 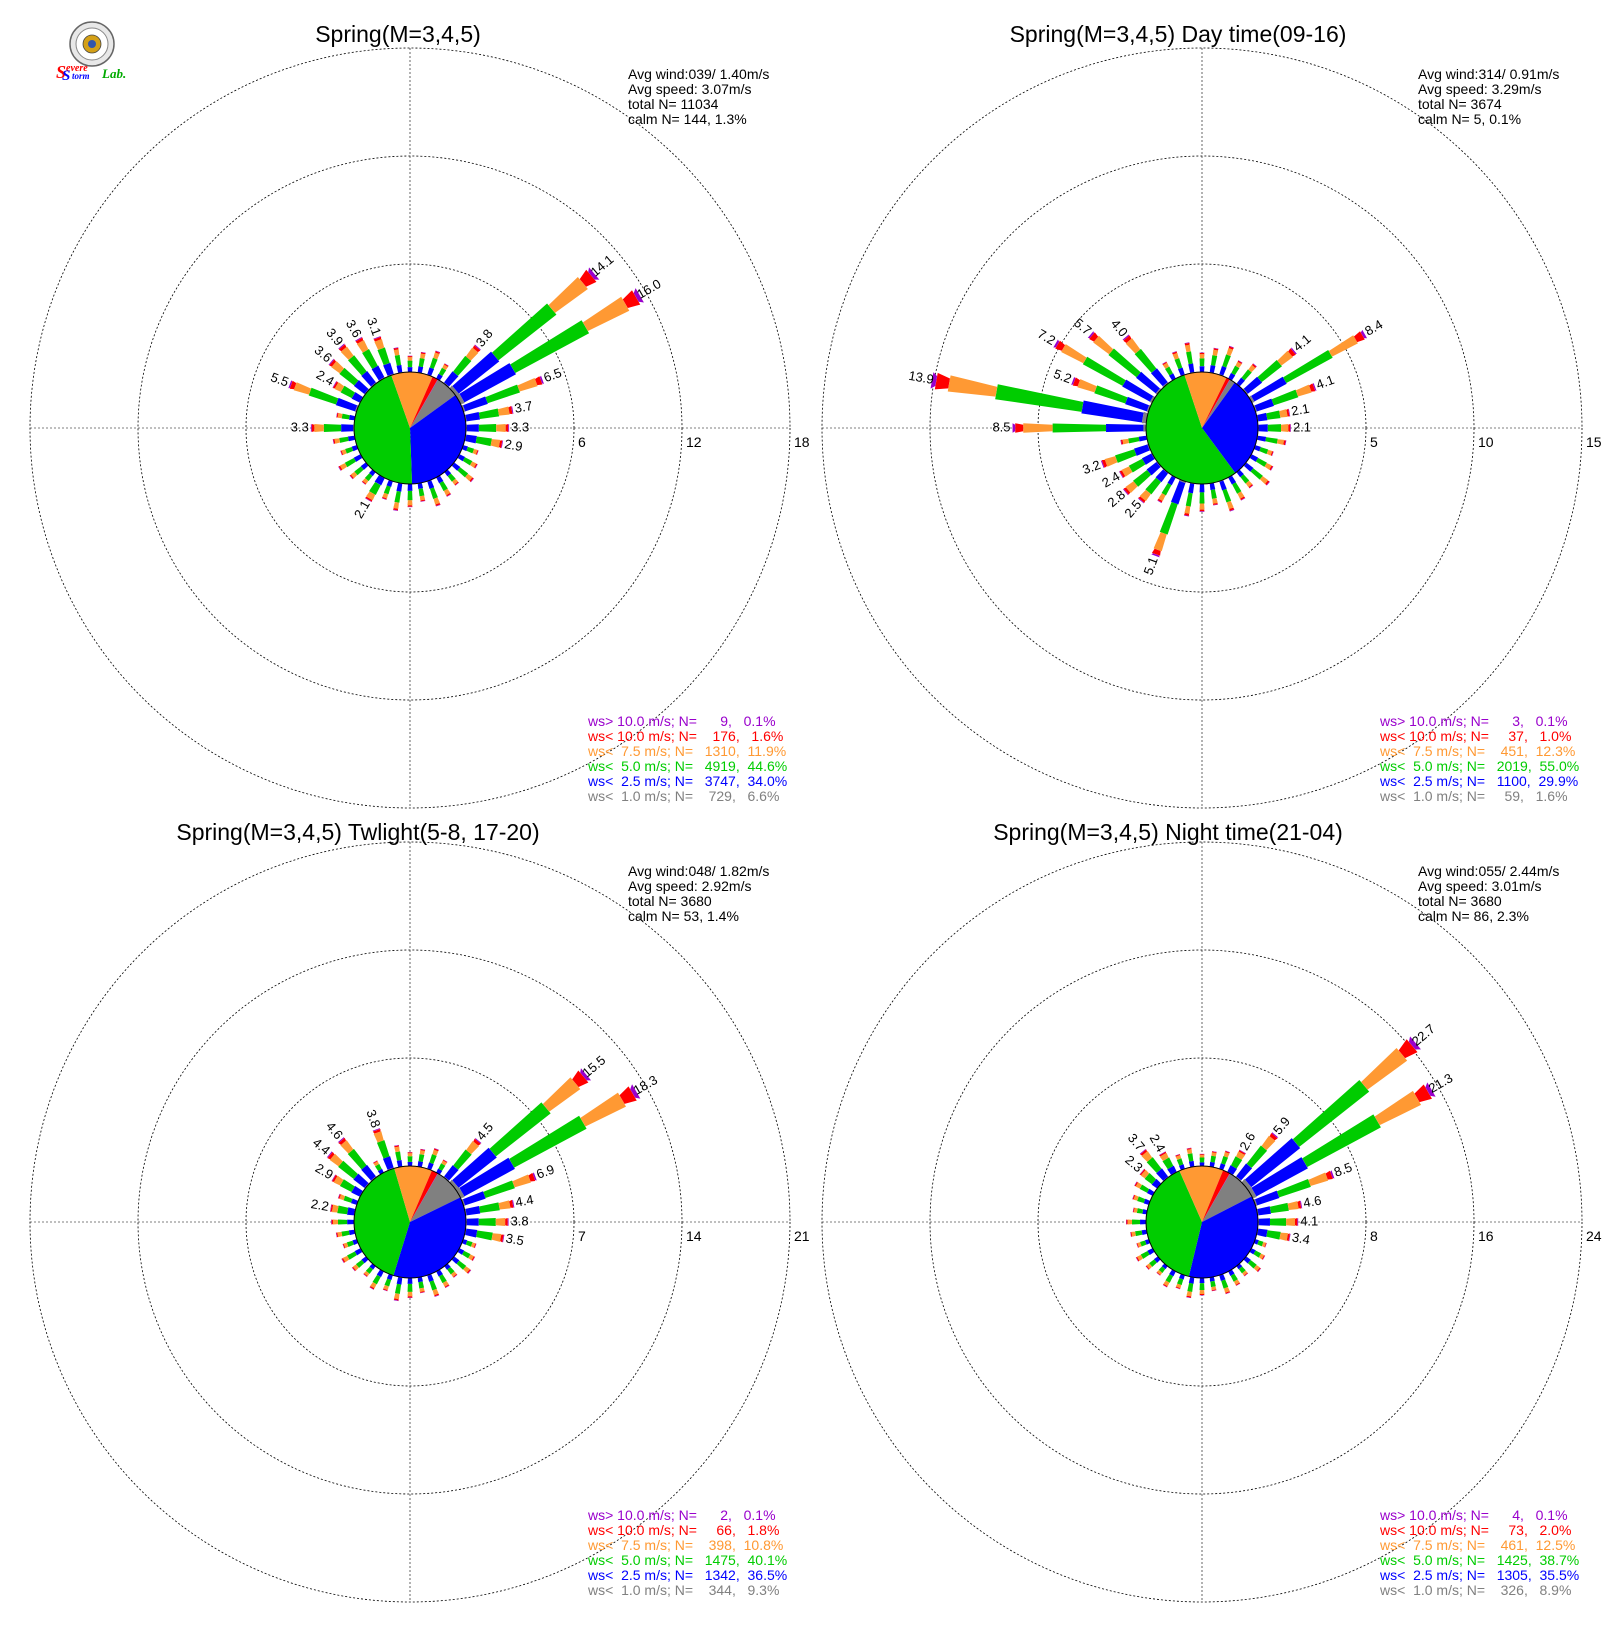 What do you see at coordinates (1202, 1222) in the screenshot?
I see `pie-outline` at bounding box center [1202, 1222].